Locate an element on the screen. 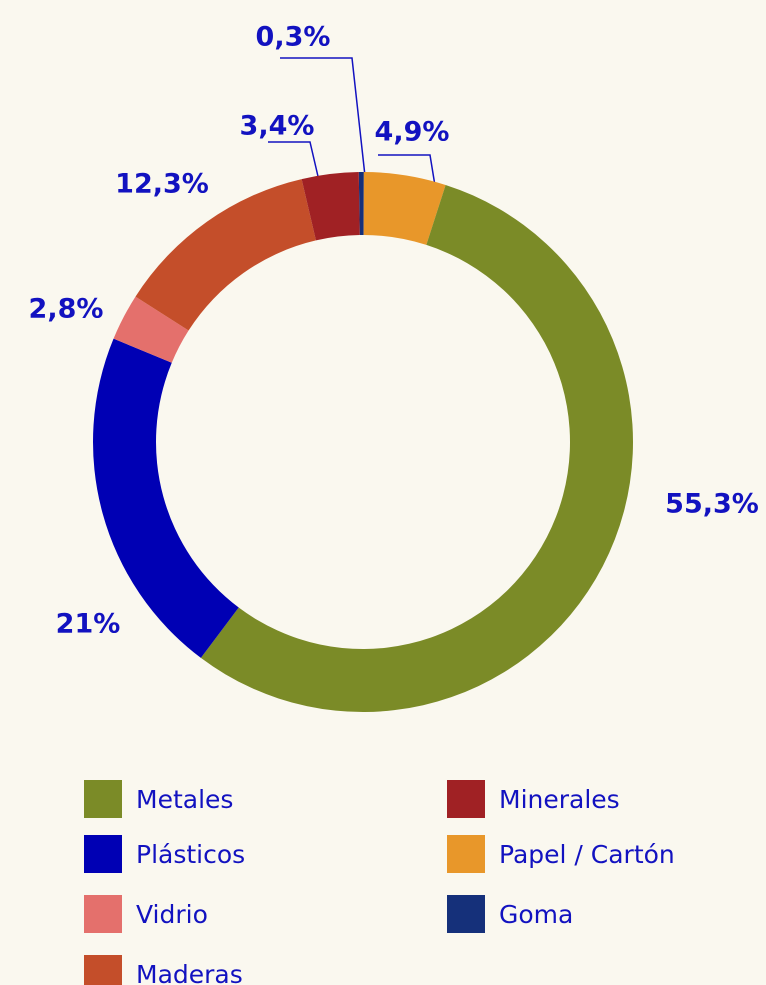 This screenshot has width=766, height=985. data-label: 2,8% is located at coordinates (66, 309).